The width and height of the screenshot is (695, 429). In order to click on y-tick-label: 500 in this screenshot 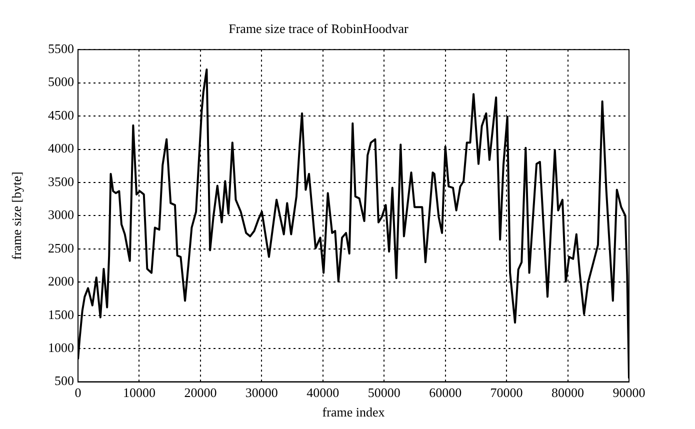, I will do `click(64, 380)`.